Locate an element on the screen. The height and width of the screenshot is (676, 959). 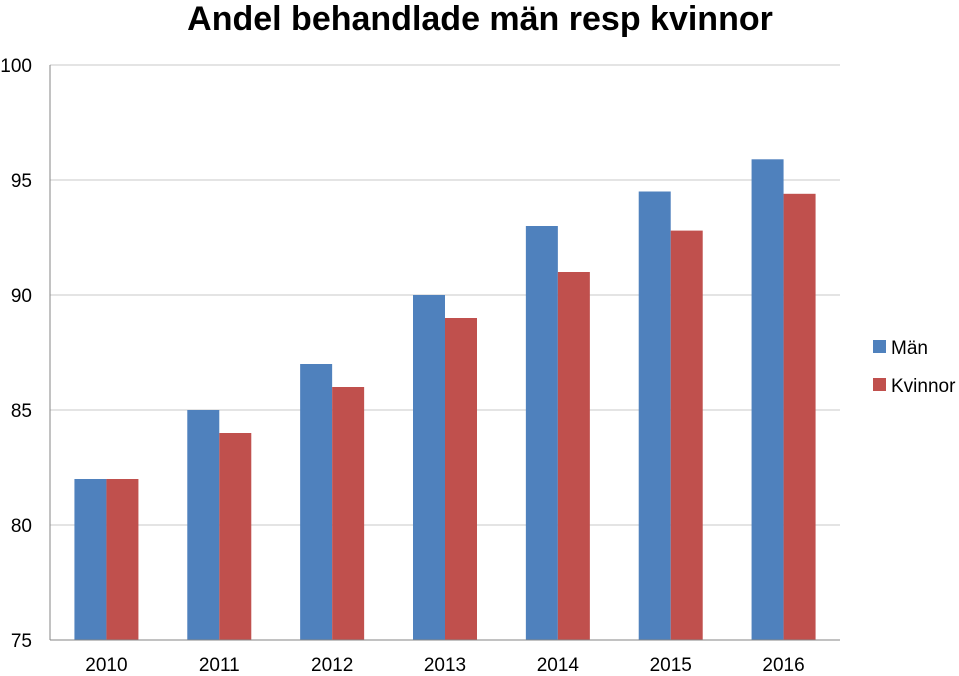
y-tick-label: 95 is located at coordinates (21, 181).